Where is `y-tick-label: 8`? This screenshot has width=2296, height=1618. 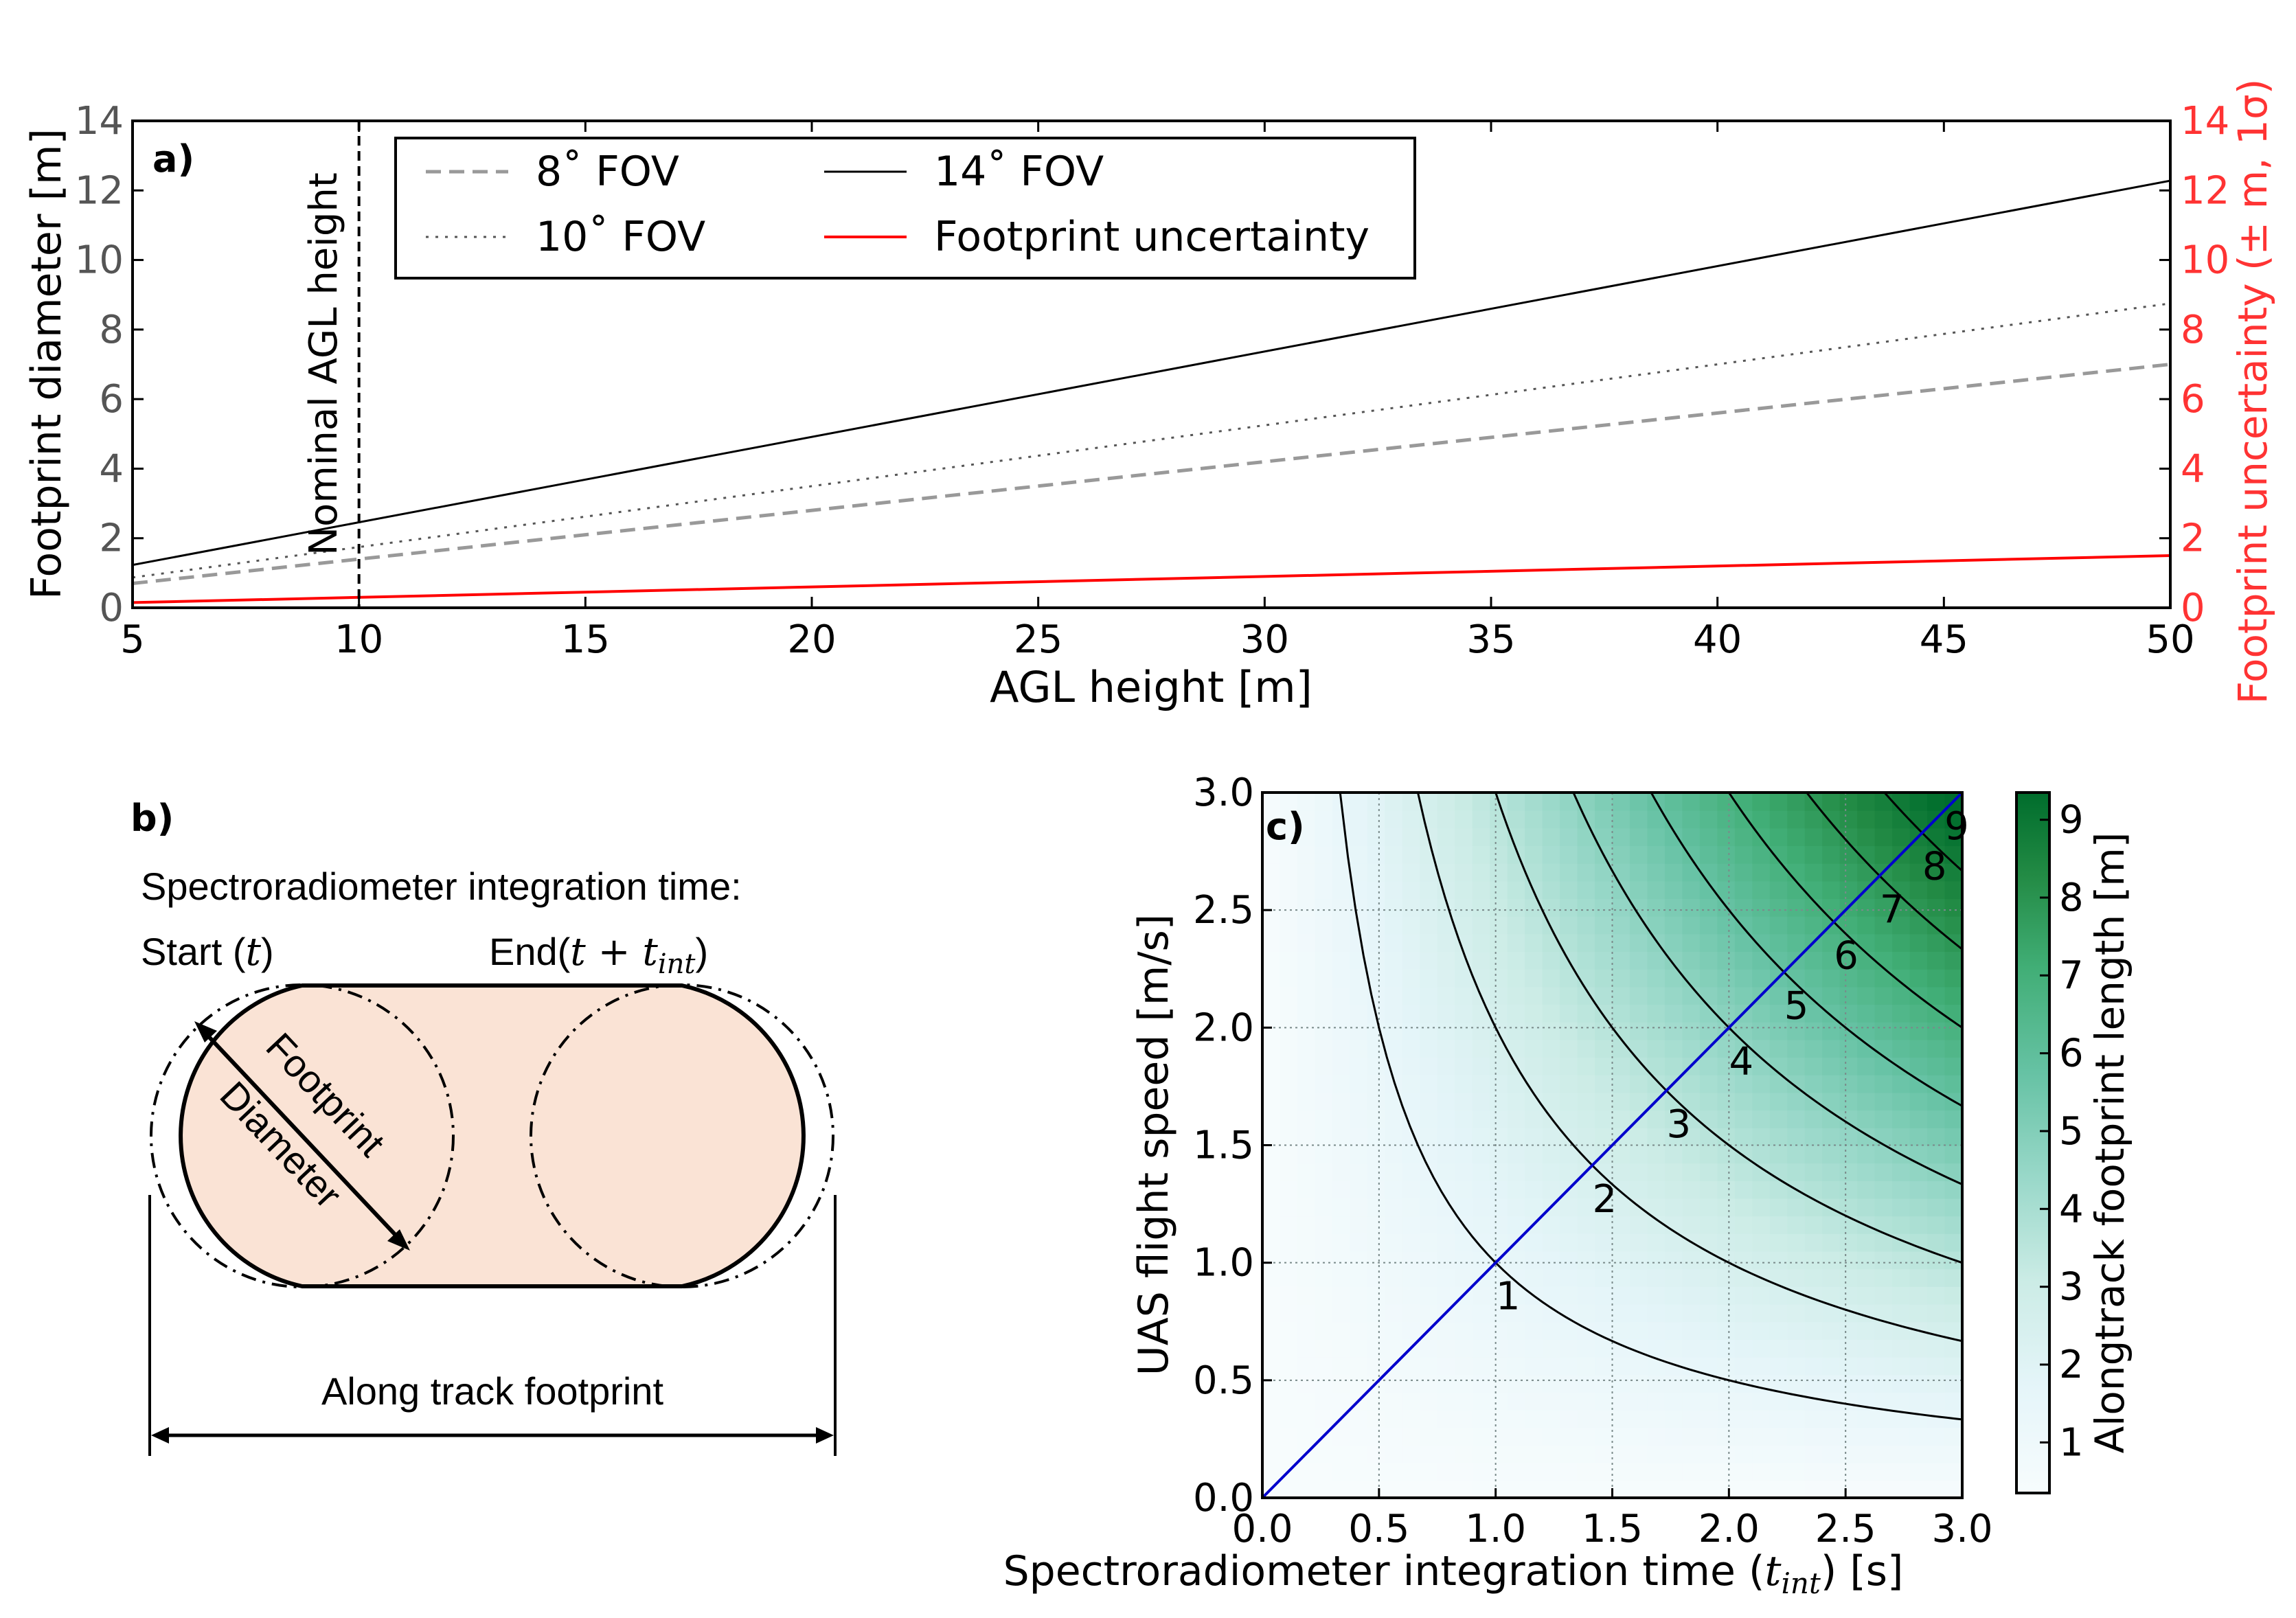
y-tick-label: 8 is located at coordinates (111, 330).